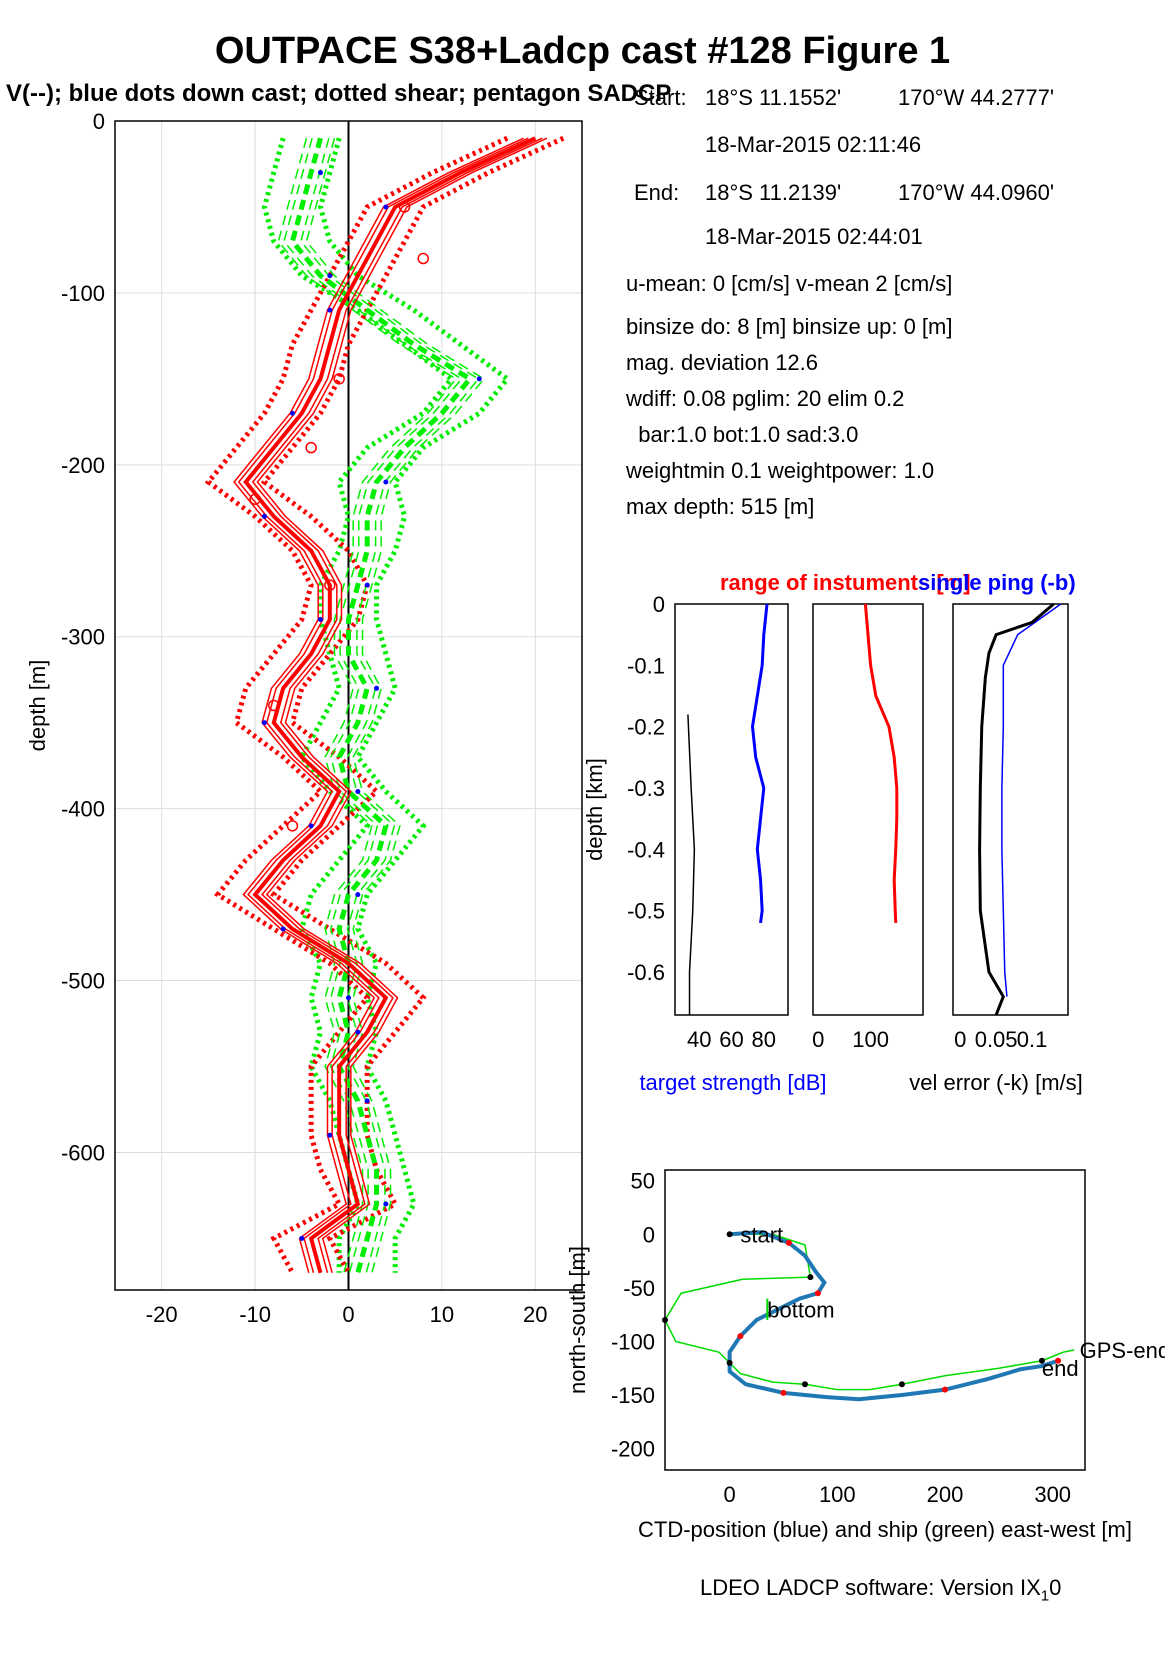  I want to click on vel-error-label: vel error (-k) [m/s], so click(996, 1082).